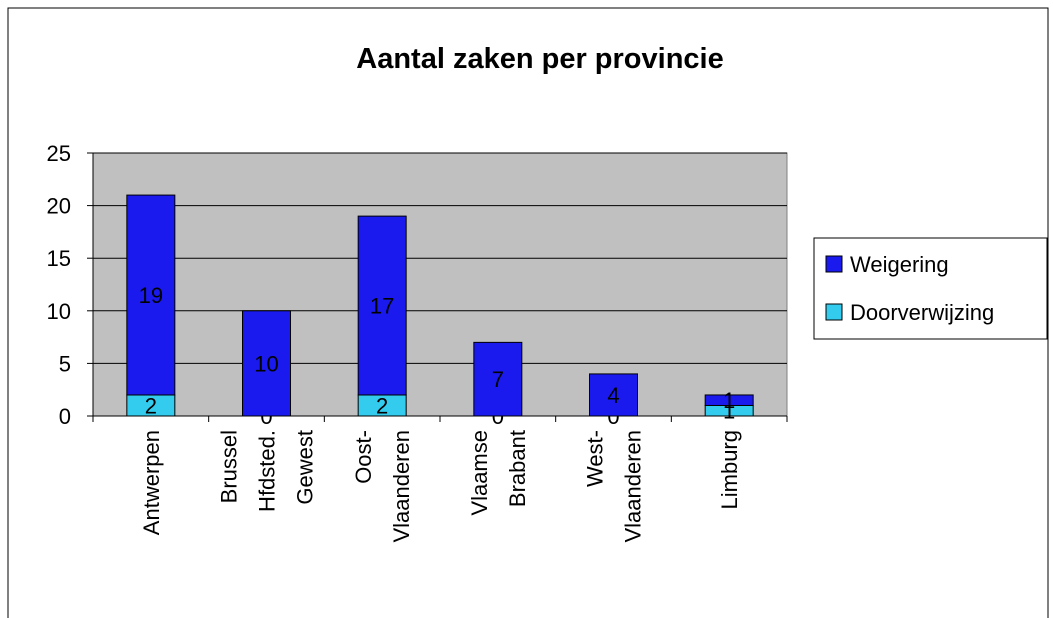 The image size is (1053, 618). What do you see at coordinates (930, 288) in the screenshot?
I see `legend-box` at bounding box center [930, 288].